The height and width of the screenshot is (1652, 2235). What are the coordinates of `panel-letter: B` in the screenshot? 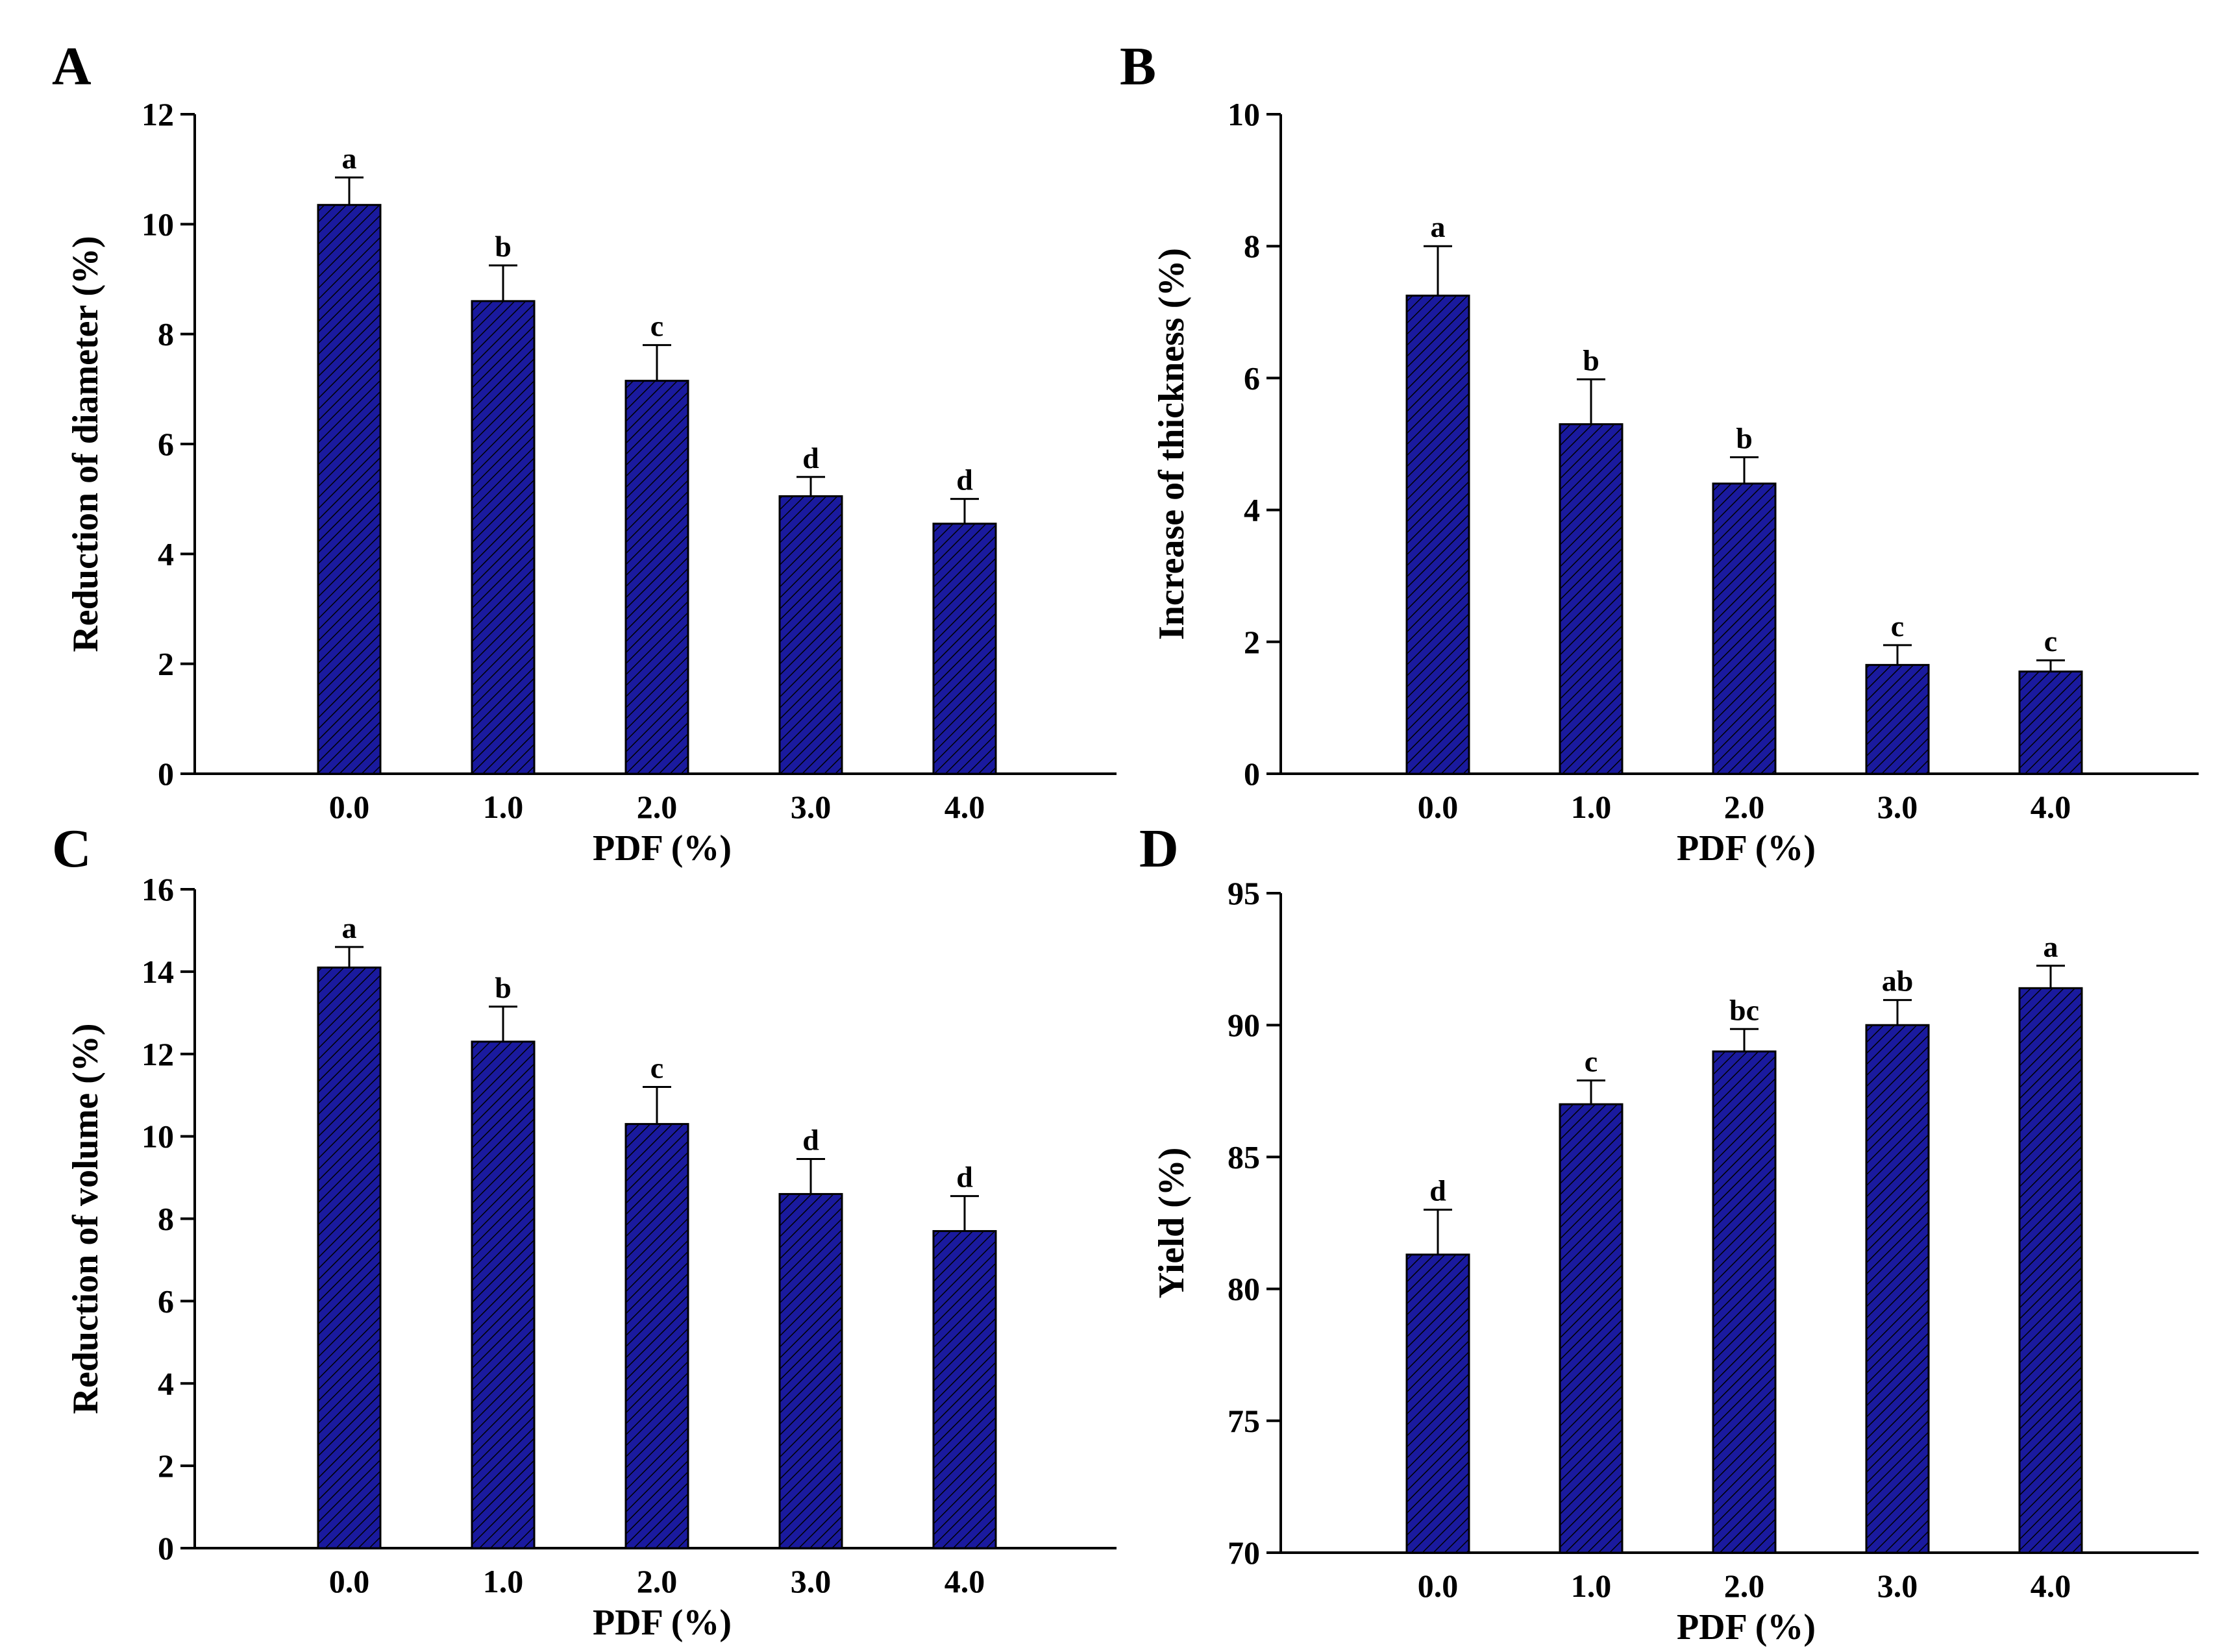 It's located at (1138, 66).